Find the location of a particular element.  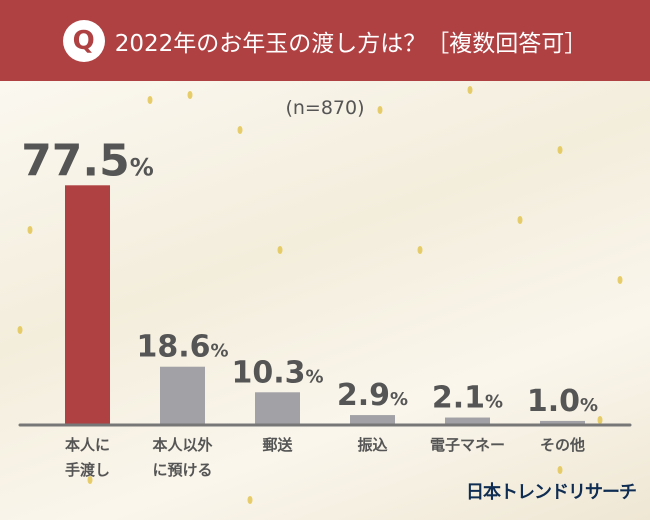

category-label: その他 is located at coordinates (562, 445).